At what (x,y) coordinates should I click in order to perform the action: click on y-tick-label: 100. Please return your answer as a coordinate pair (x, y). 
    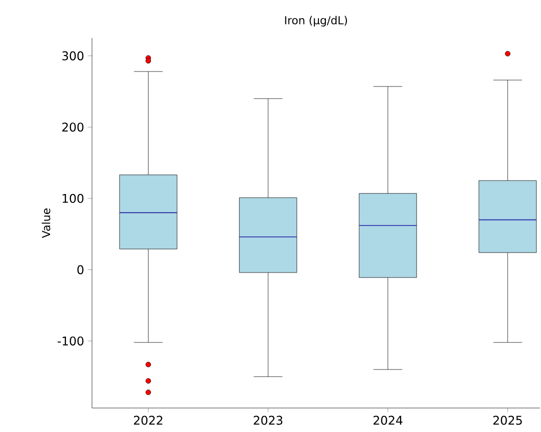
    Looking at the image, I should click on (73, 198).